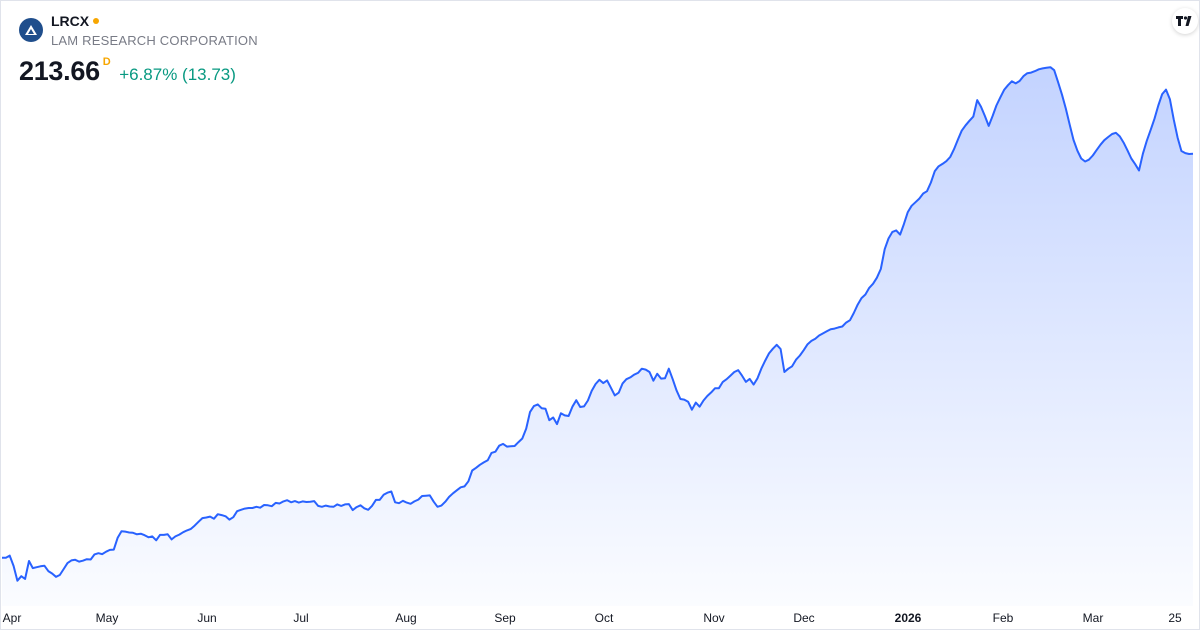 This screenshot has width=1200, height=630. I want to click on x-tick-label: Jun, so click(206, 618).